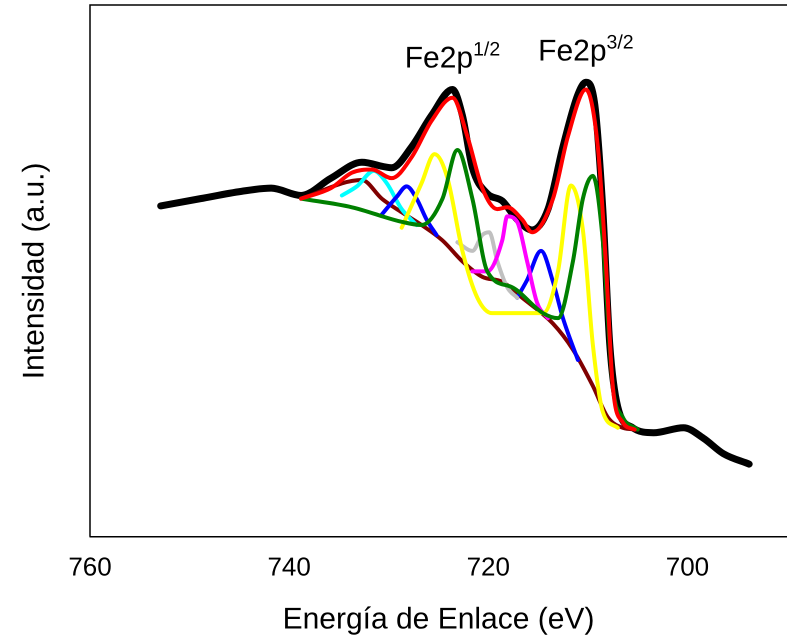  What do you see at coordinates (438, 619) in the screenshot?
I see `x-axis-title: Energía de Enlace (eV)` at bounding box center [438, 619].